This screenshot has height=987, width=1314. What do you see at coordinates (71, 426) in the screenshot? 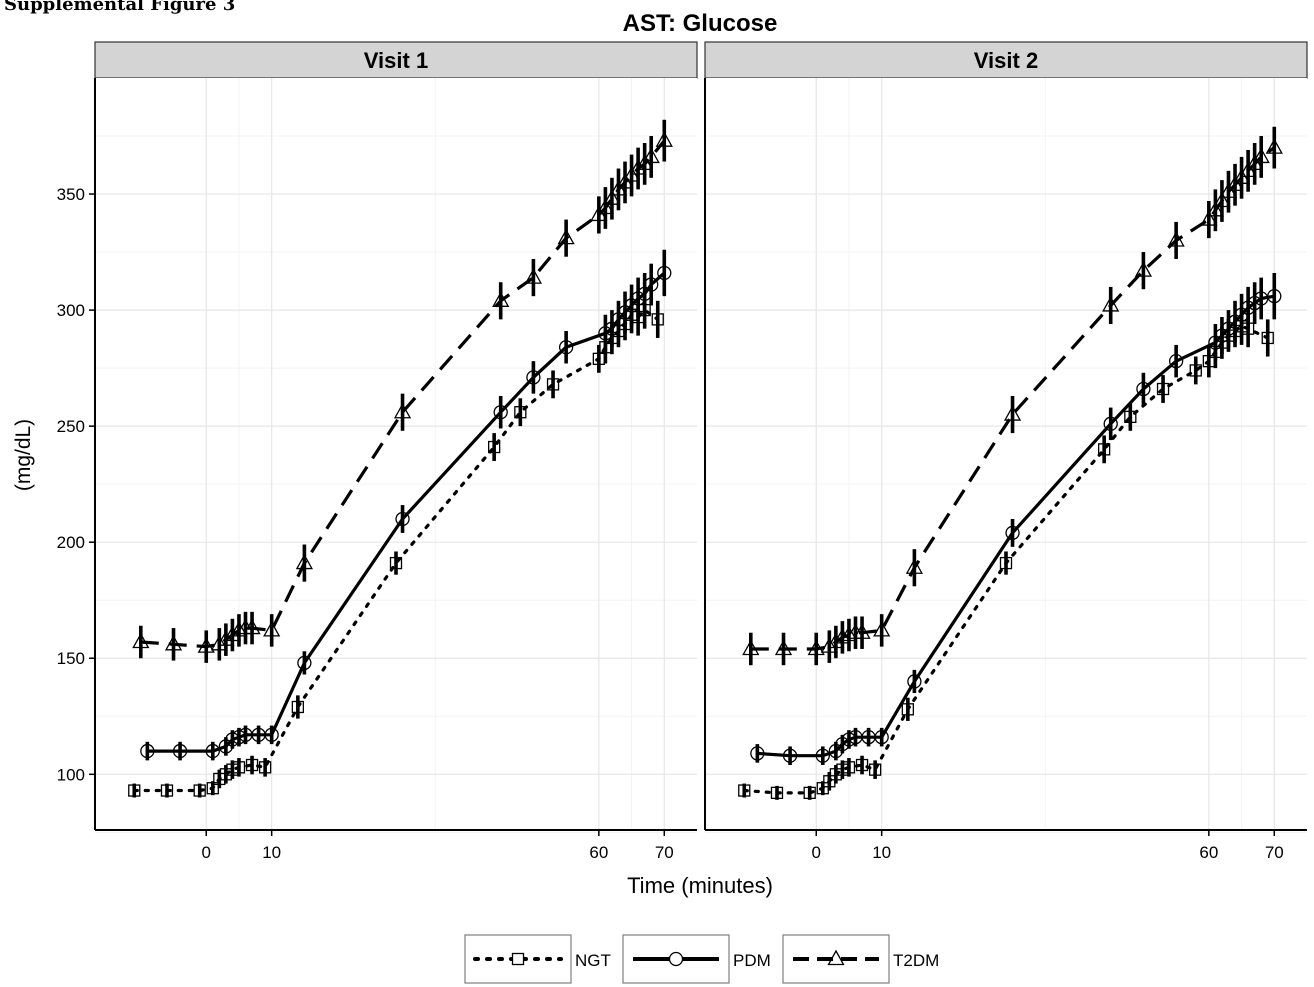
I see `y-tick-label: 250` at bounding box center [71, 426].